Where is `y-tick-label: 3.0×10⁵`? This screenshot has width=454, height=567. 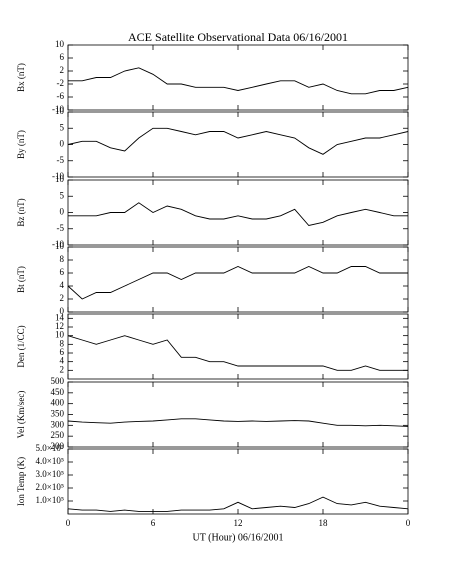 y-tick-label: 3.0×10⁵ is located at coordinates (50, 474).